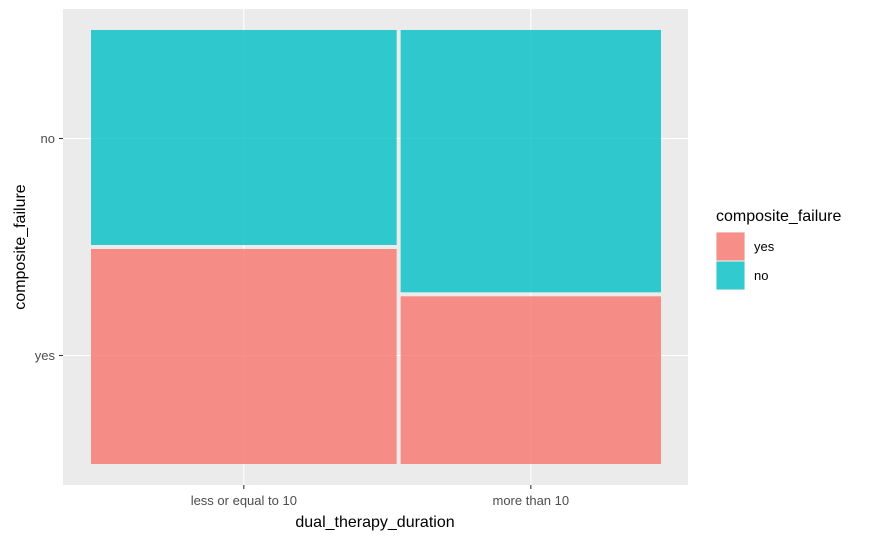 Image resolution: width=875 pixels, height=540 pixels. I want to click on legend-swatch-no, so click(730, 275).